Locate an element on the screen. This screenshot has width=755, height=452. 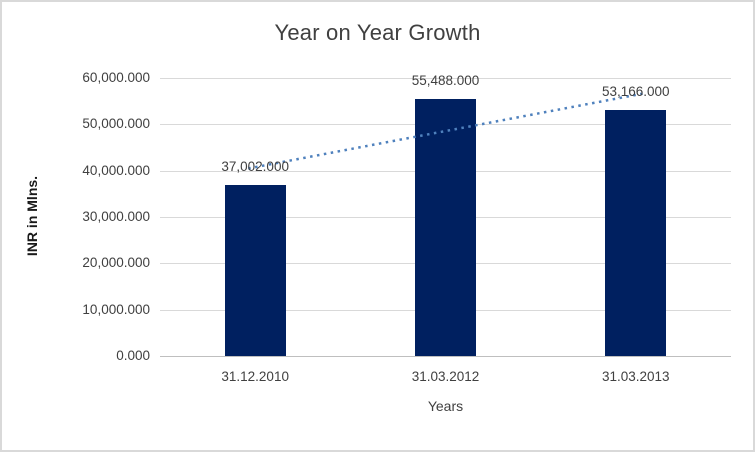
y-tick-label: 0.000 is located at coordinates (133, 355).